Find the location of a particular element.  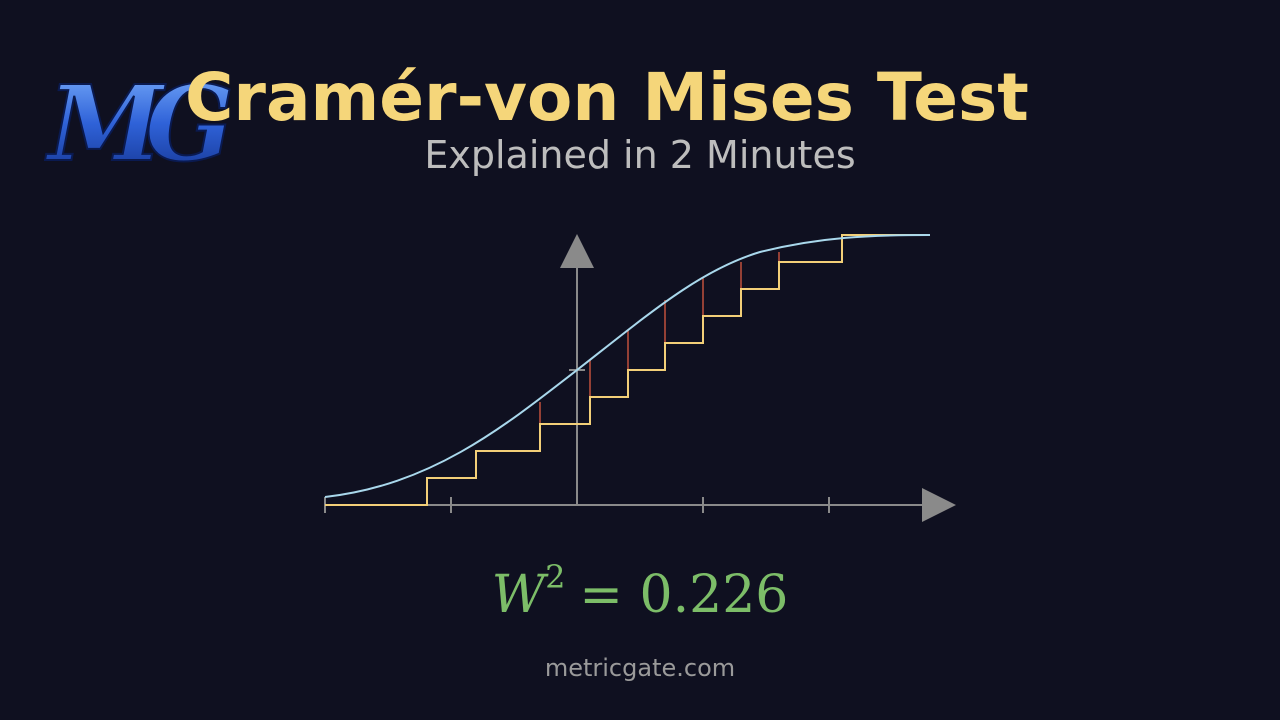

formula: W2 = 0.226 is located at coordinates (640, 591).